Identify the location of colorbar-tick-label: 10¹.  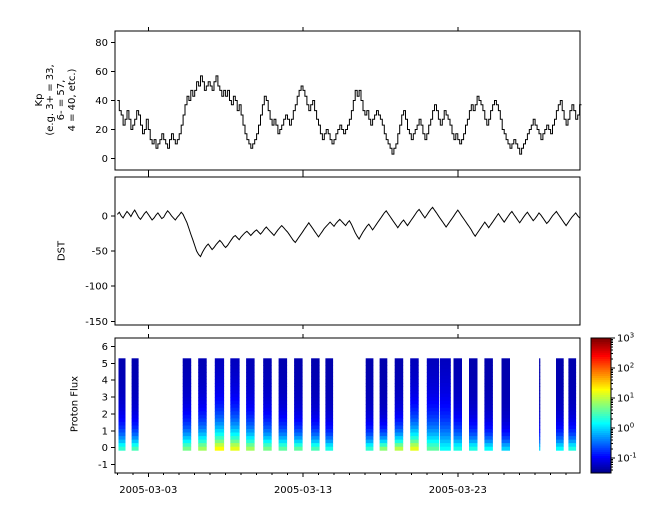
(625, 398).